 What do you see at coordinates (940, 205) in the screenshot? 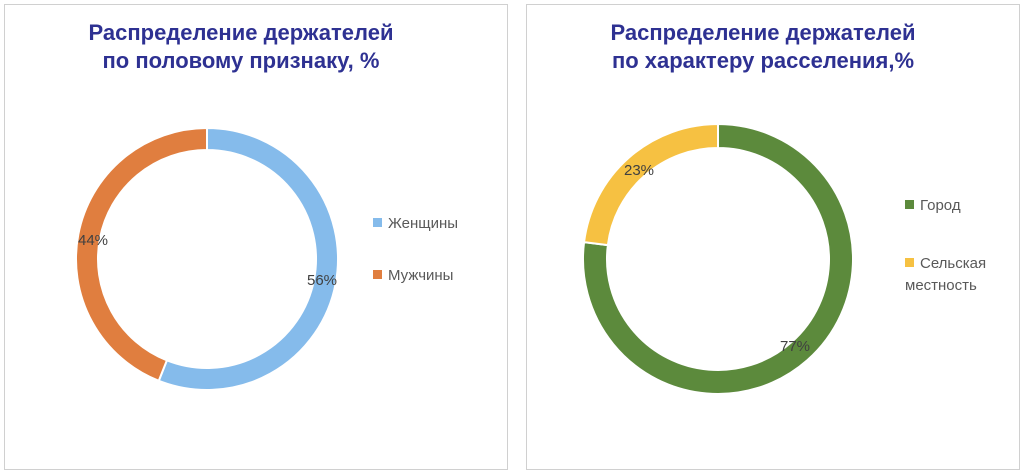
I see `legend-label-city: Город` at bounding box center [940, 205].